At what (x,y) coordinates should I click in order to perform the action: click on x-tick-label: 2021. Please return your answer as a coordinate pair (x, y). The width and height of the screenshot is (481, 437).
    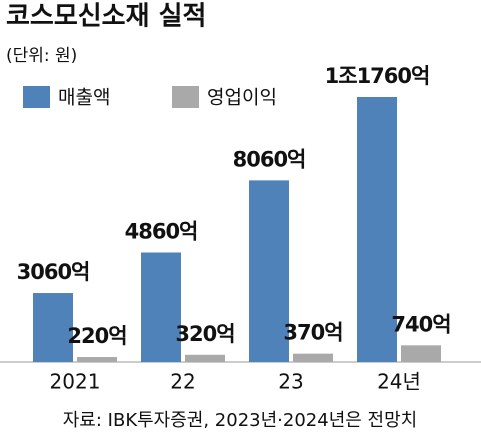
    Looking at the image, I should click on (75, 382).